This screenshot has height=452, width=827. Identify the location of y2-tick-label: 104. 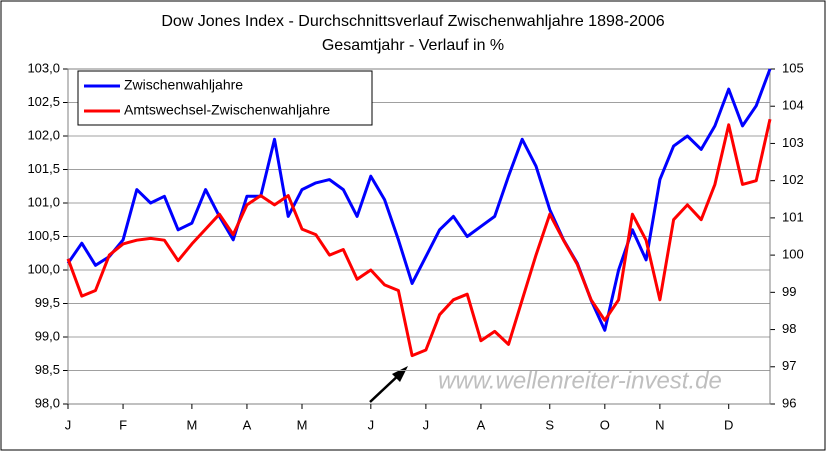
(793, 105).